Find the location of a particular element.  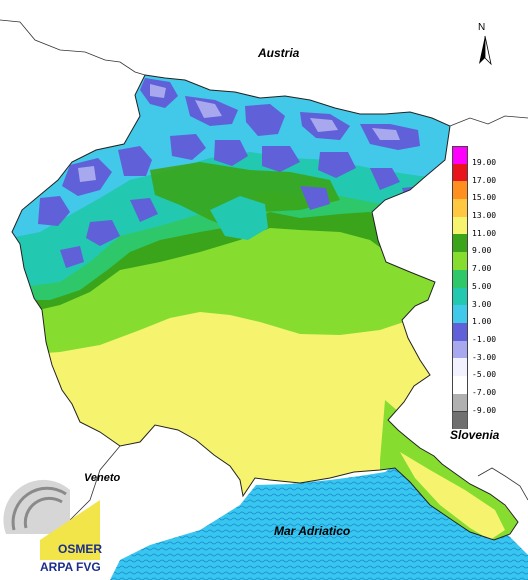

label-austria: Austria is located at coordinates (279, 53).